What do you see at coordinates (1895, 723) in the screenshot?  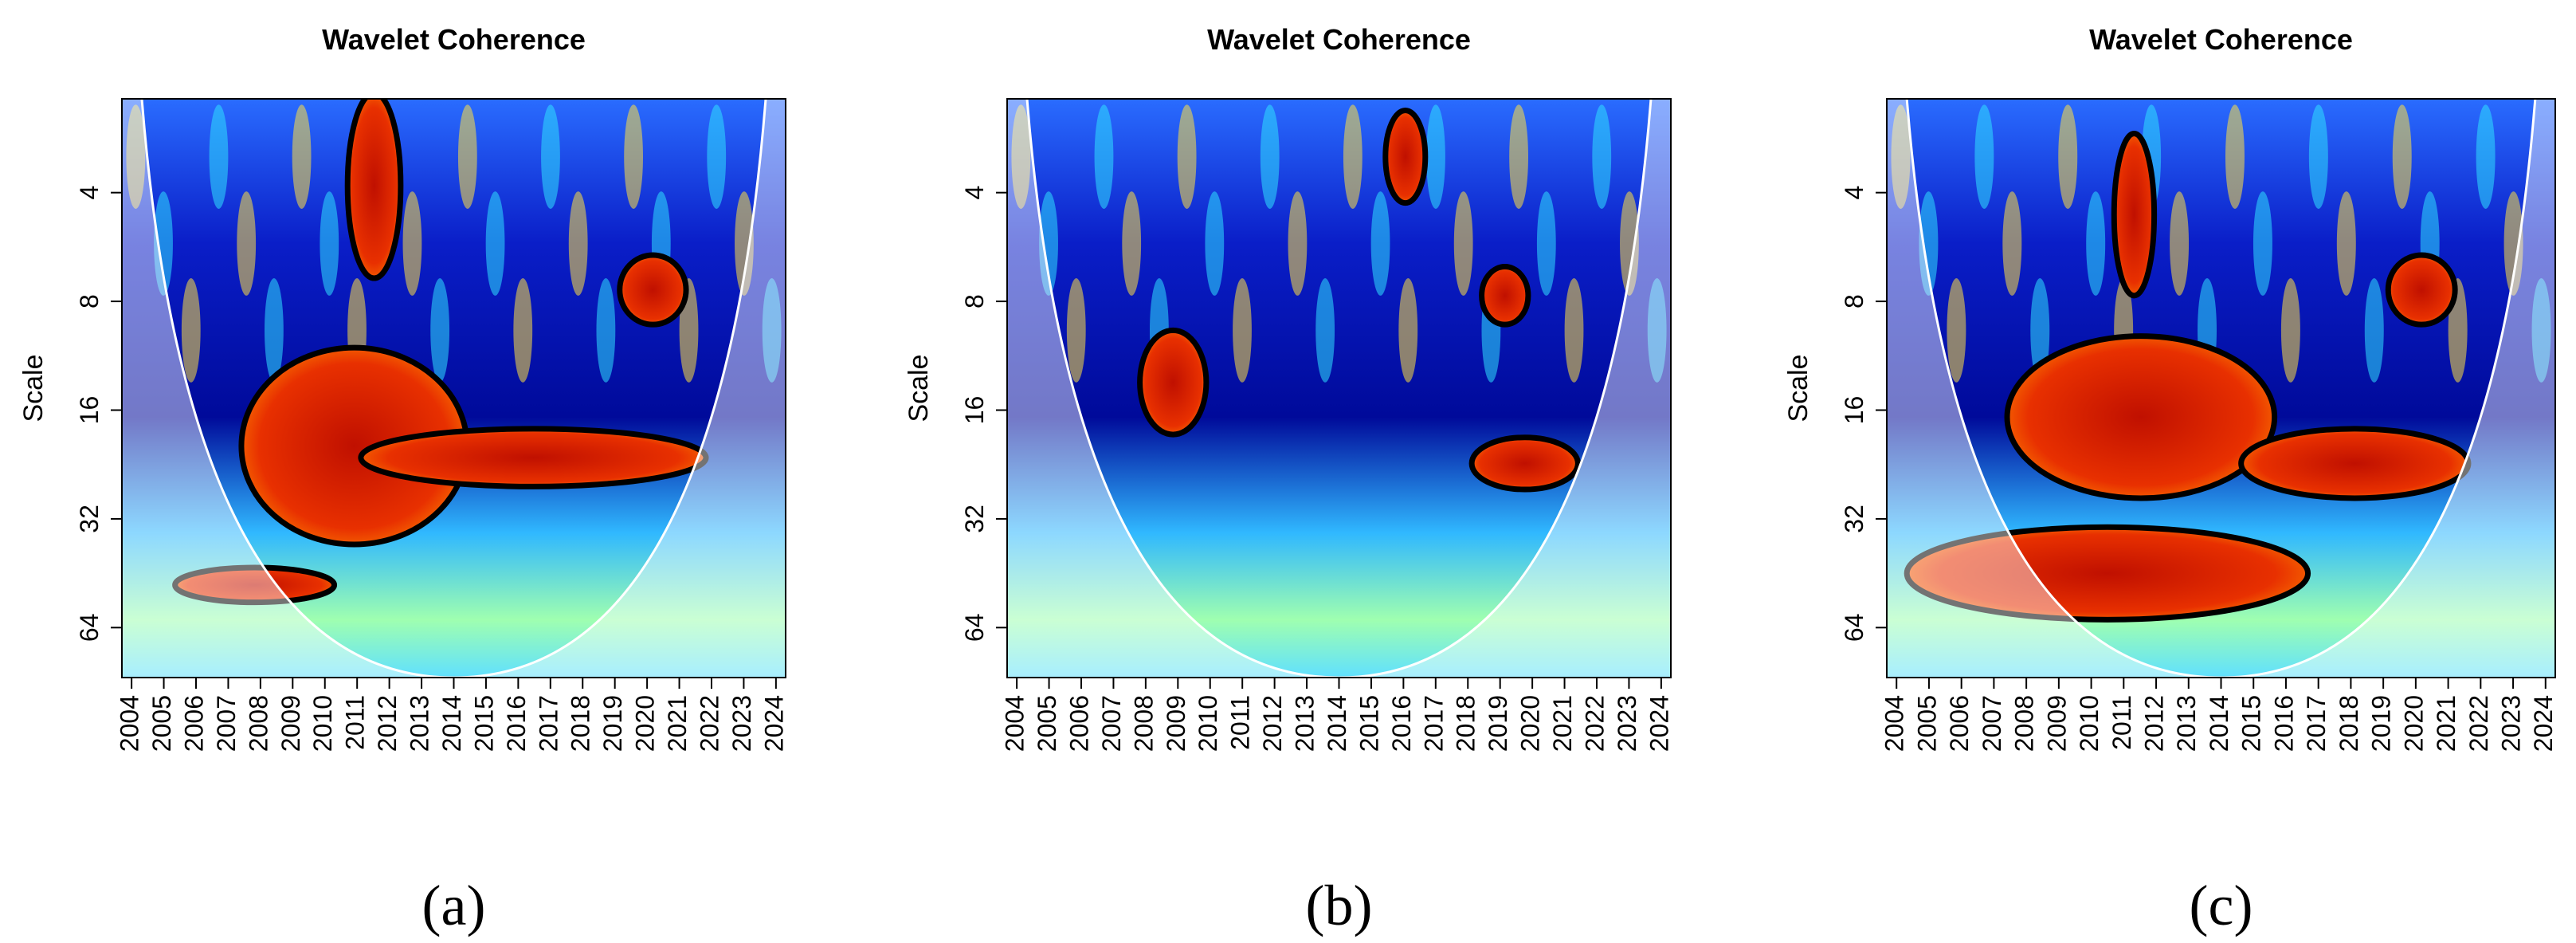 I see `x-tick-label: 2004` at bounding box center [1895, 723].